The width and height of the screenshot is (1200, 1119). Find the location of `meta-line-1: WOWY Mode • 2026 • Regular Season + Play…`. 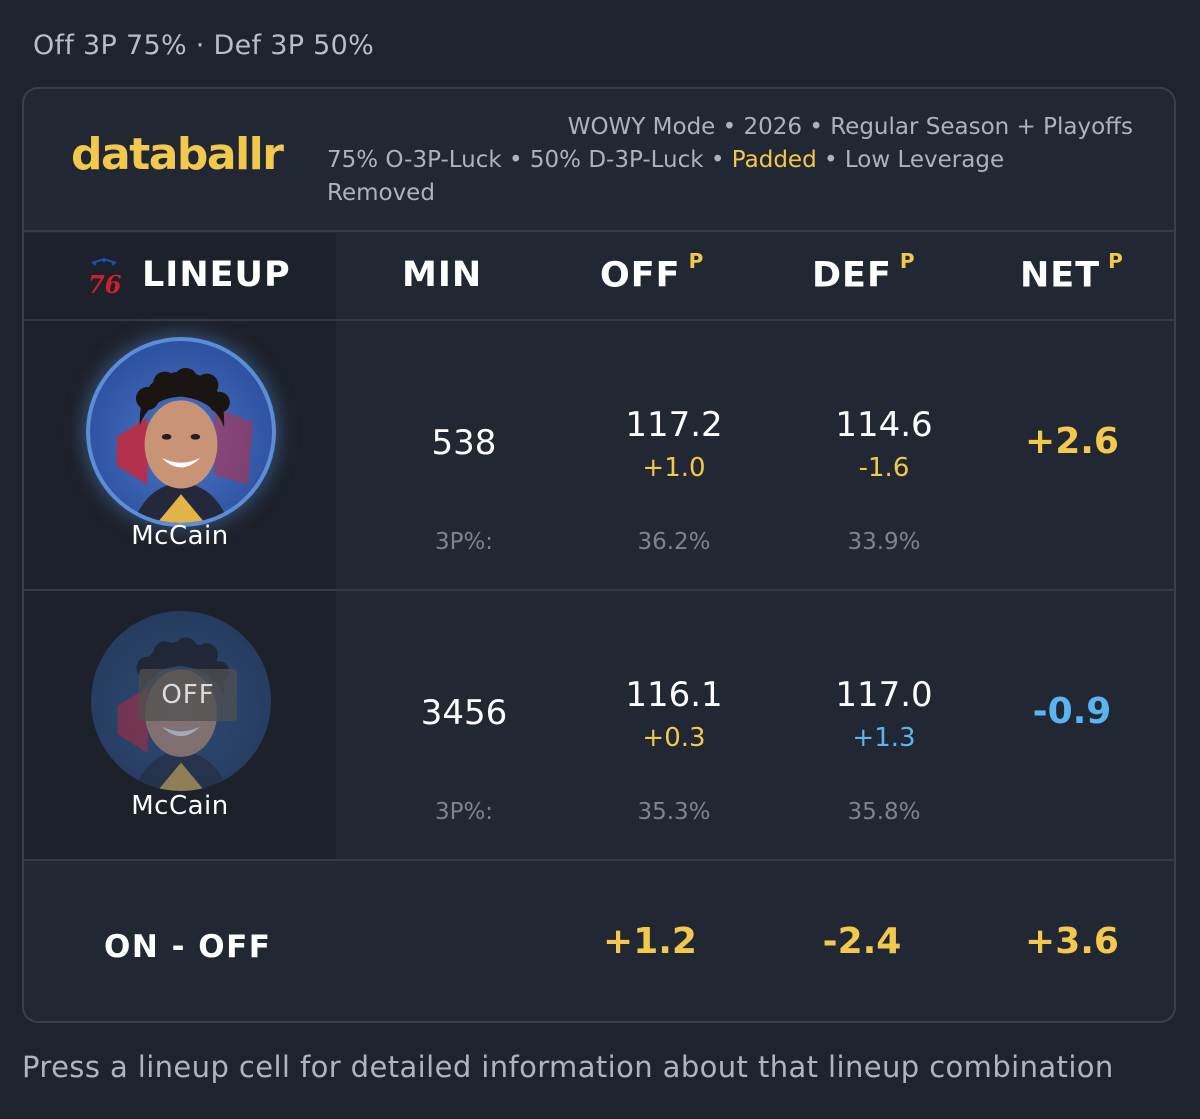

meta-line-1: WOWY Mode • 2026 • Regular Season + Play… is located at coordinates (850, 127).